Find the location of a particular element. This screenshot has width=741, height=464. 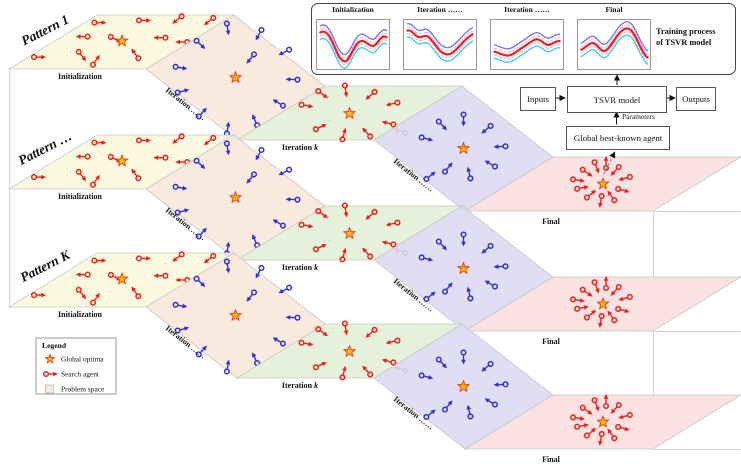

stage-label-initialization: Initialization is located at coordinates (80, 196).